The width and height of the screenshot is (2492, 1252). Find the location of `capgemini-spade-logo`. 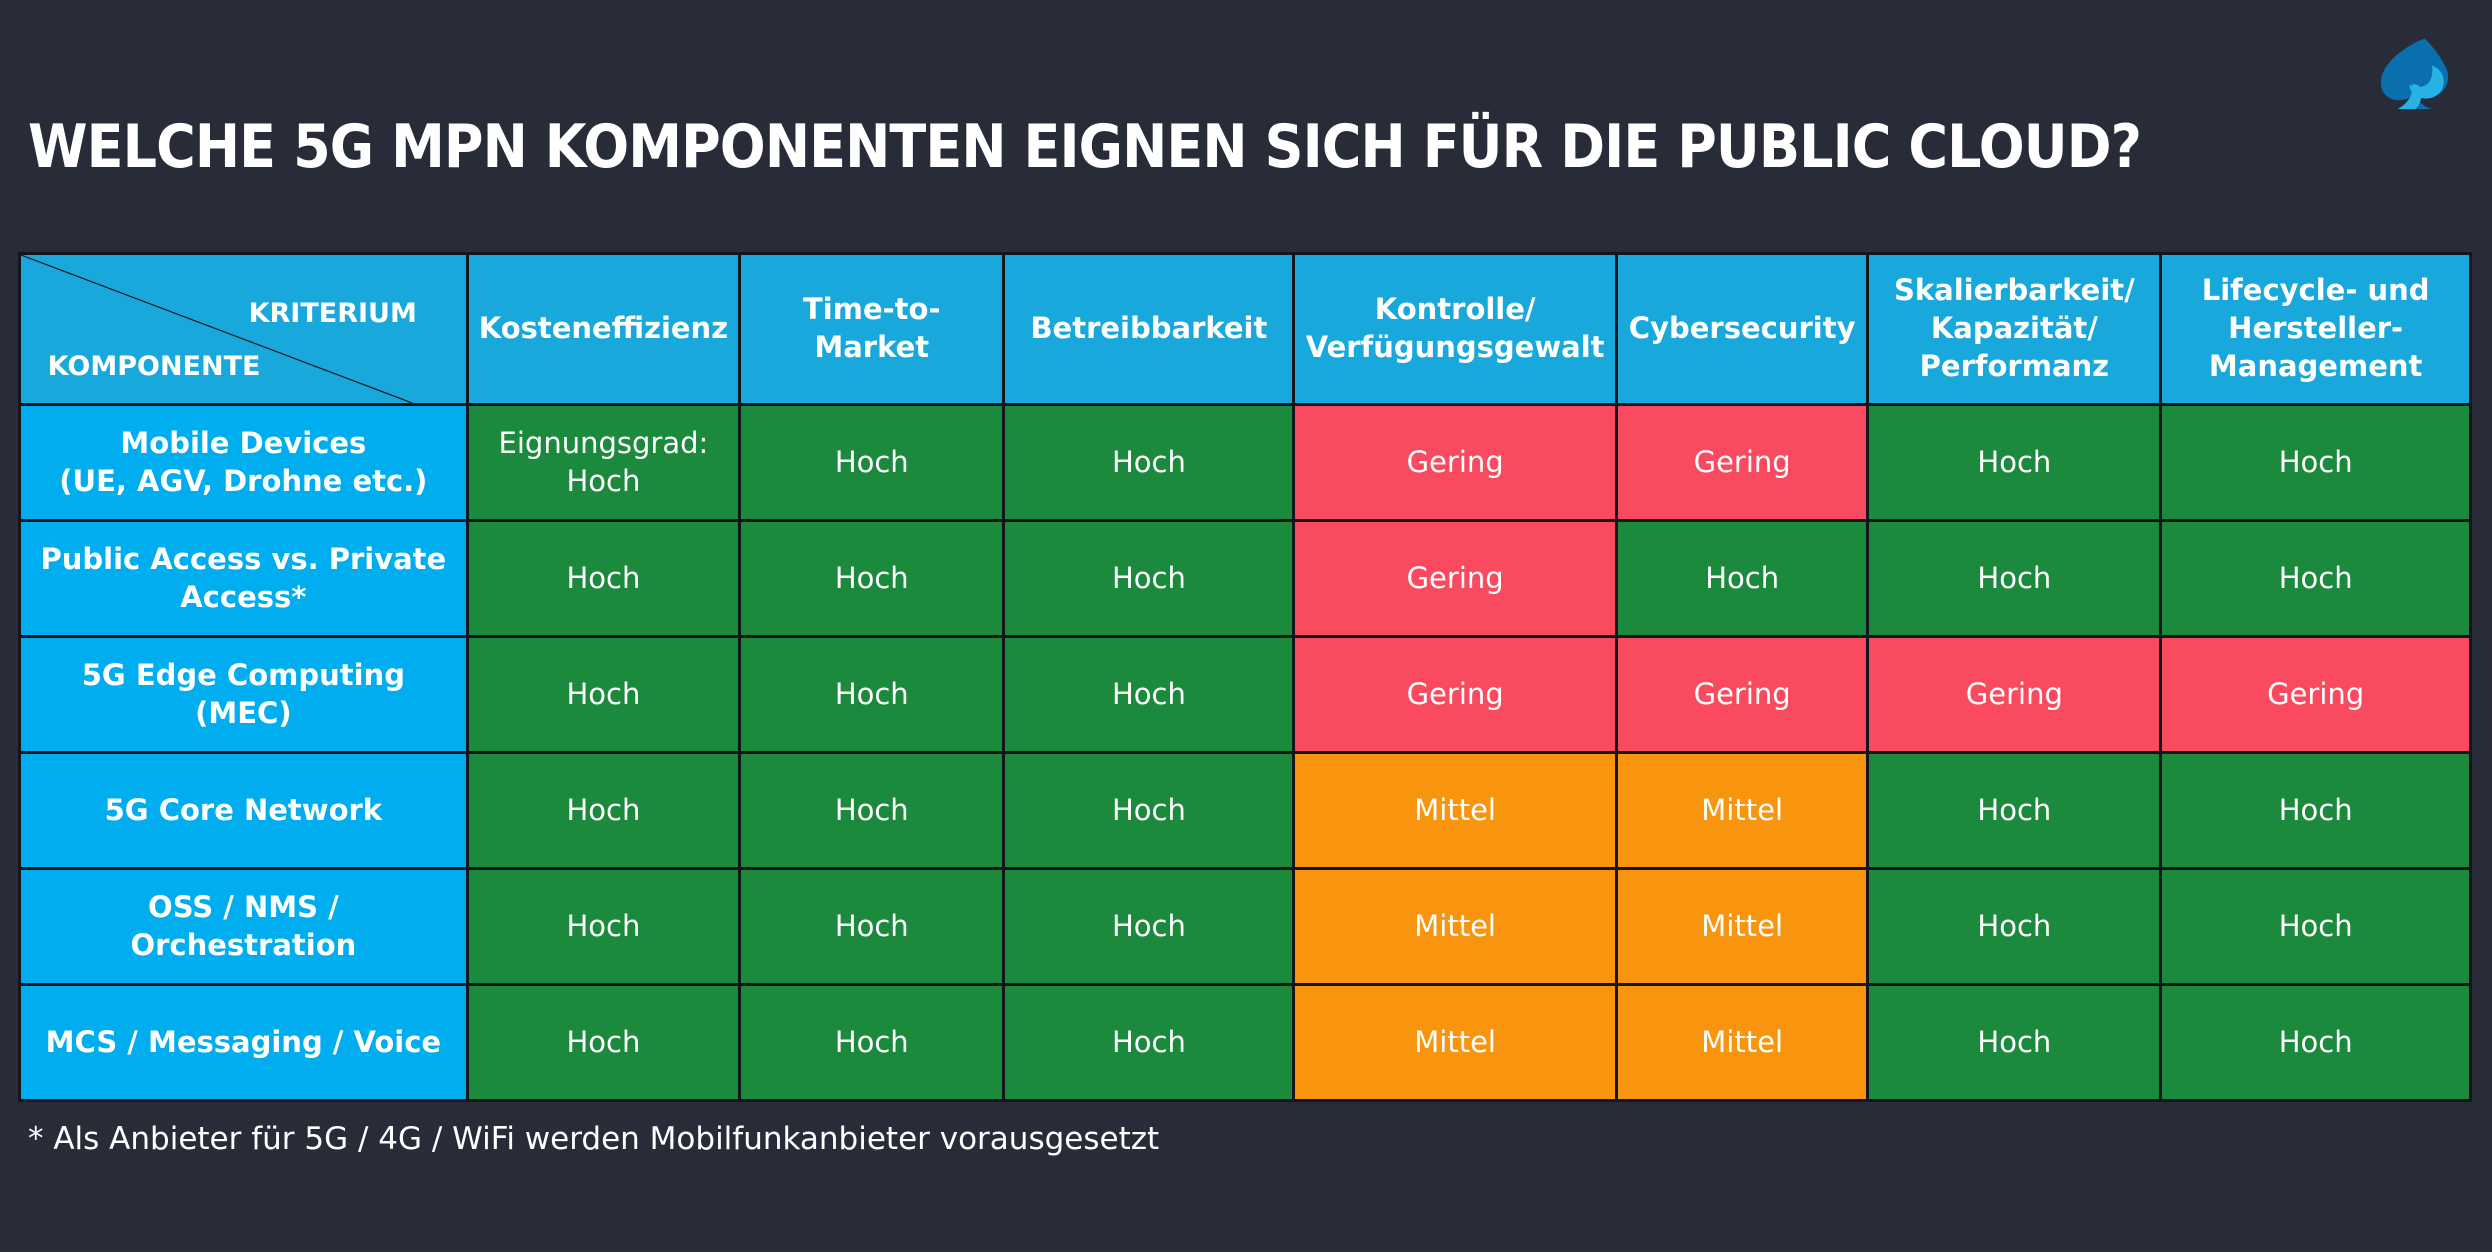

capgemini-spade-logo is located at coordinates (2414, 73).